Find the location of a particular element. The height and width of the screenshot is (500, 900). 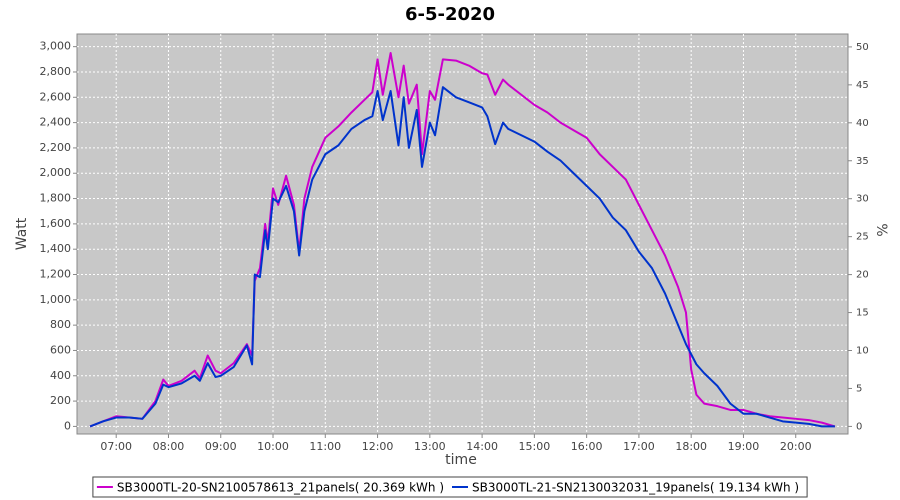

y-tick-label: 0 is located at coordinates (67, 425).